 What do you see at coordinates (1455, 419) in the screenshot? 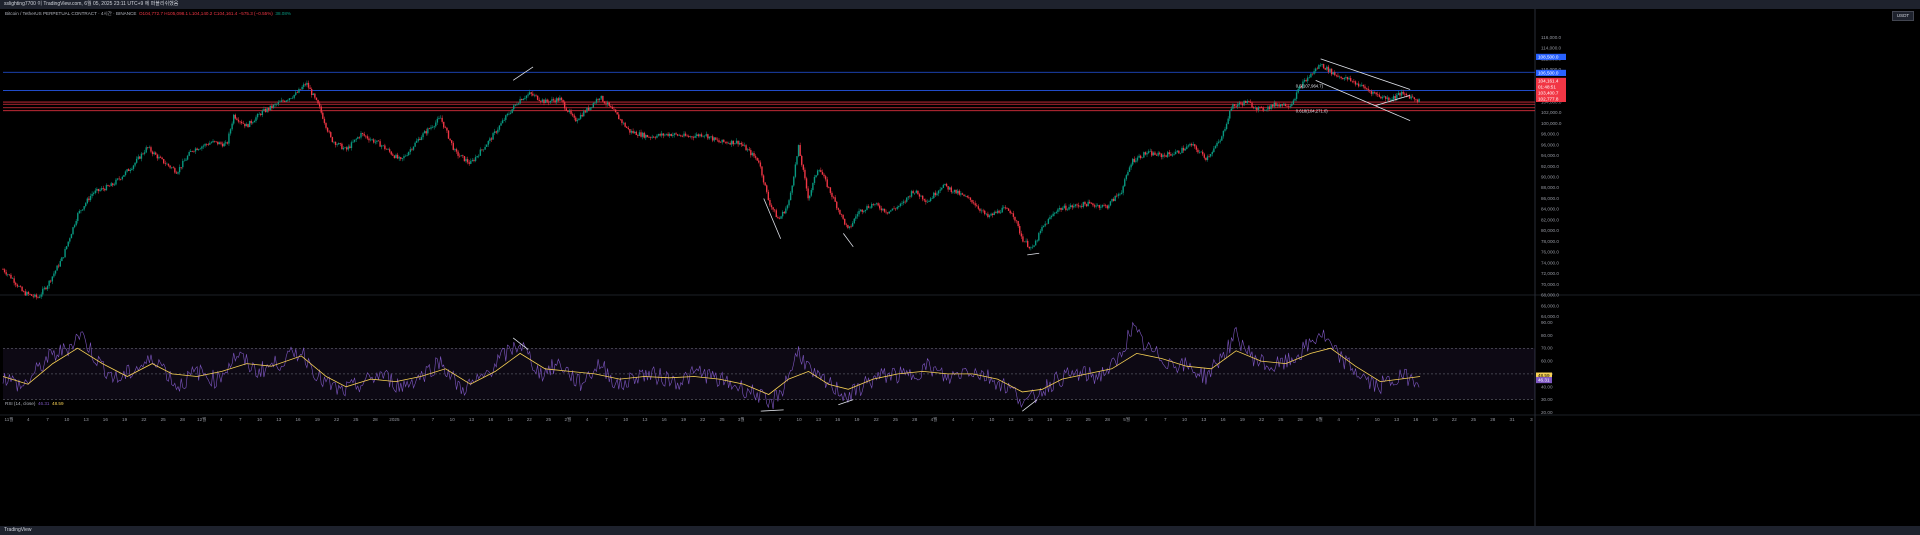
I see `time-tick-label: 22` at bounding box center [1455, 419].